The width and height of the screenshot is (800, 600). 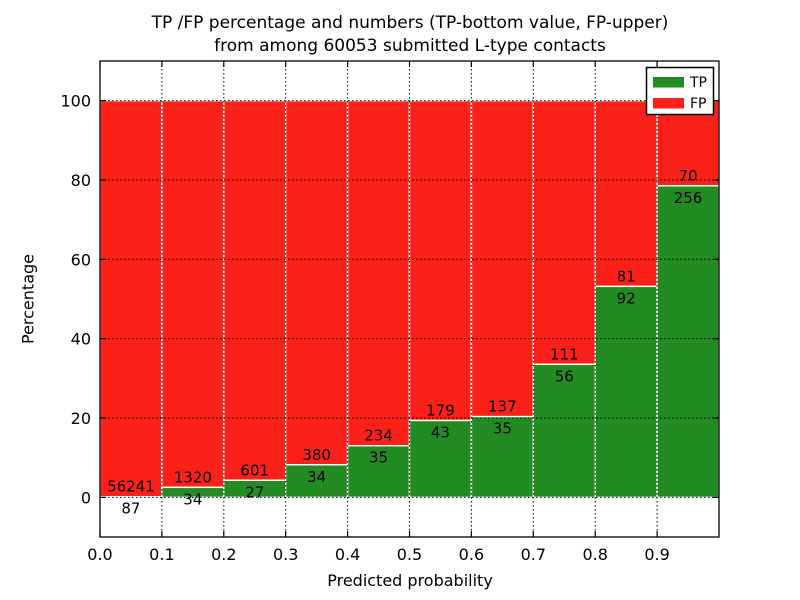 I want to click on x-axis-label: Predicted probability, so click(x=410, y=580).